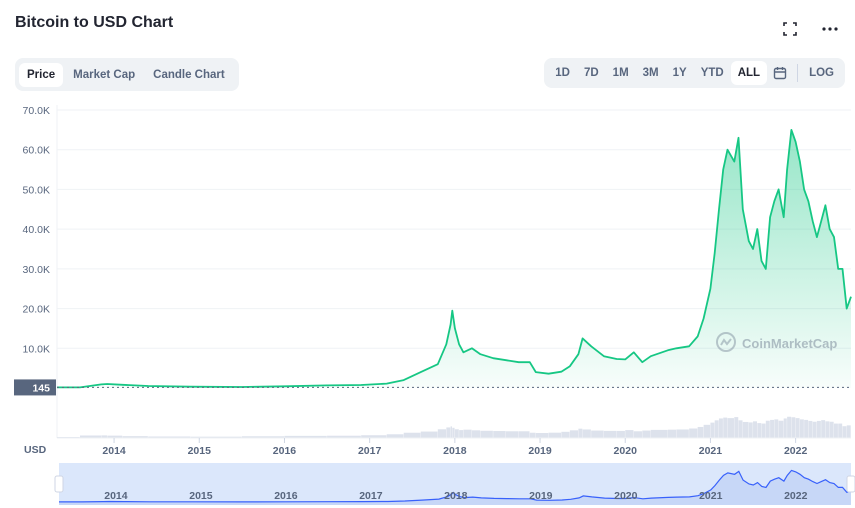 This screenshot has height=508, width=855. I want to click on x-tick-label: 2016, so click(285, 451).